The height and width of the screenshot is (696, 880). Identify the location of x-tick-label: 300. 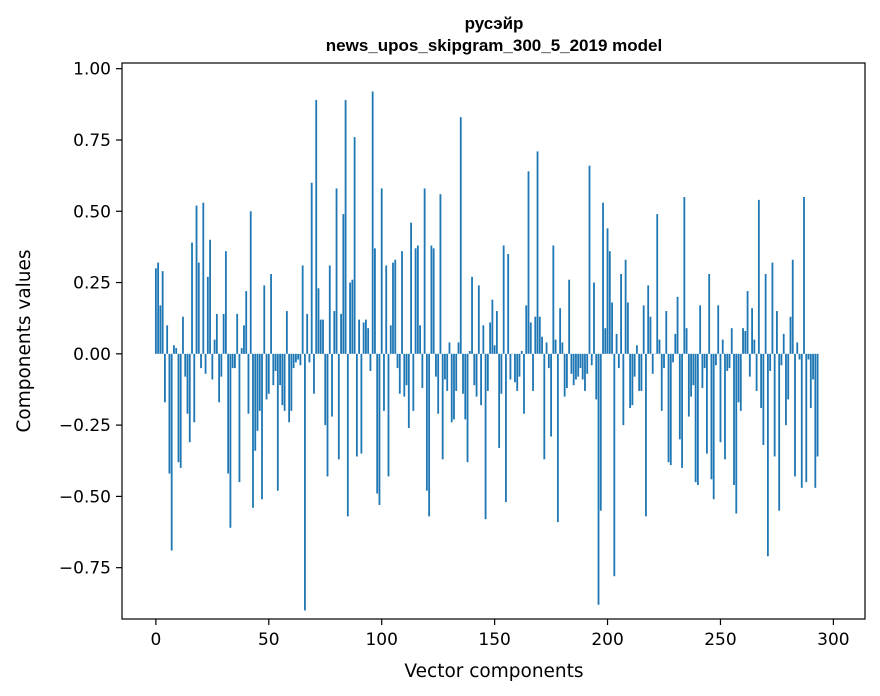
(833, 640).